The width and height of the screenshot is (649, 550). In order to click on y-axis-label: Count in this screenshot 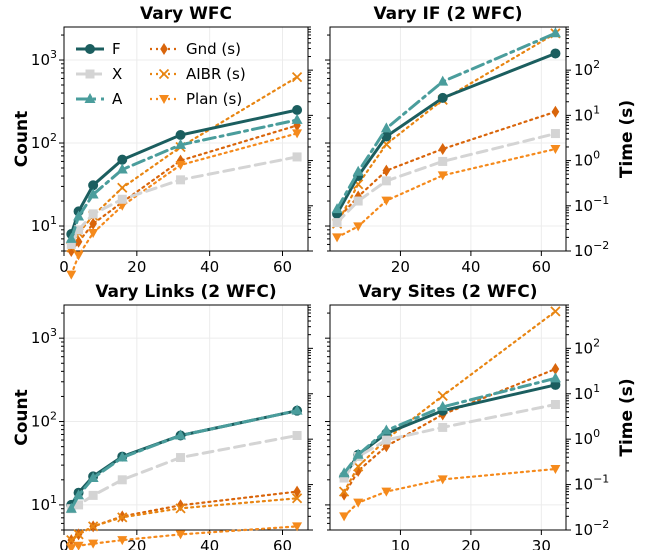, I will do `click(22, 417)`.